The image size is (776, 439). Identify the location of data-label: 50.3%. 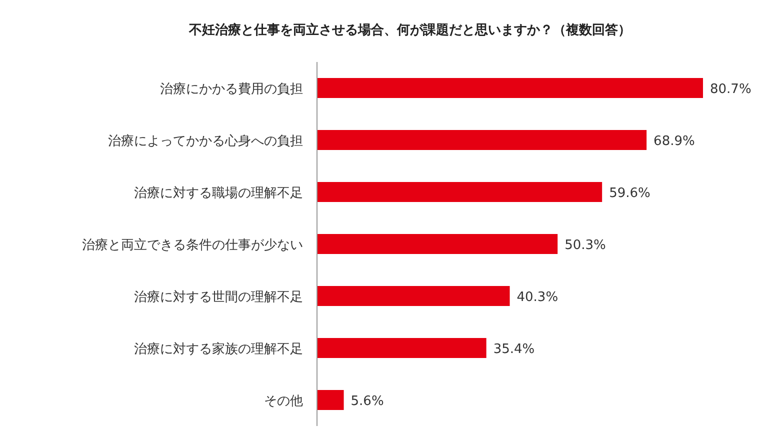
(585, 245).